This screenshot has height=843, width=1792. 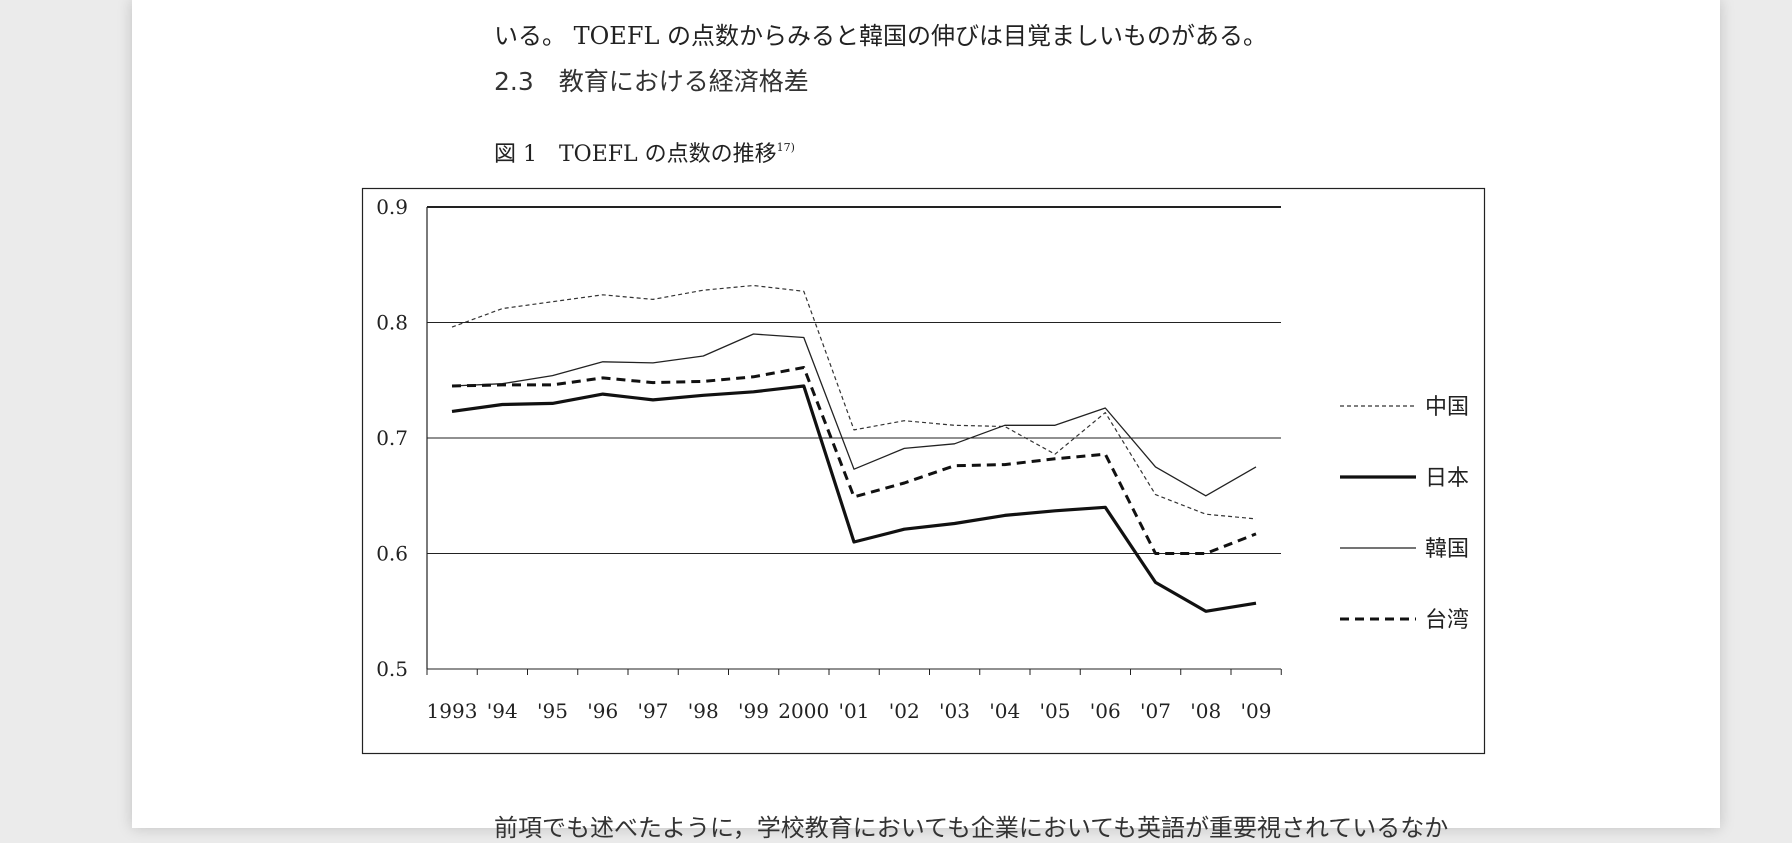 What do you see at coordinates (653, 711) in the screenshot?
I see `x-tick-label: '97` at bounding box center [653, 711].